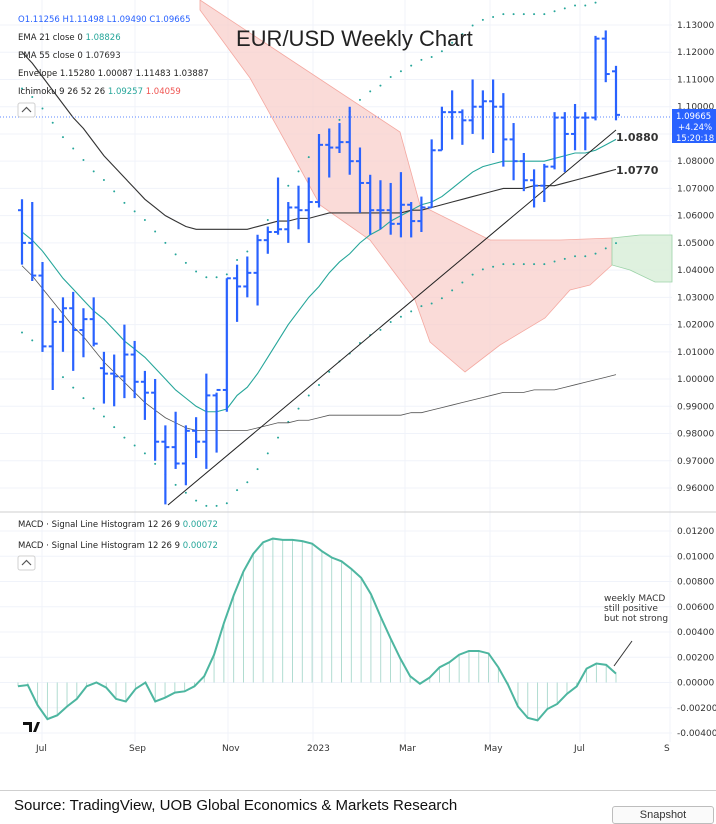 This screenshot has height=824, width=716. I want to click on legend-collapse-button, so click(26, 110).